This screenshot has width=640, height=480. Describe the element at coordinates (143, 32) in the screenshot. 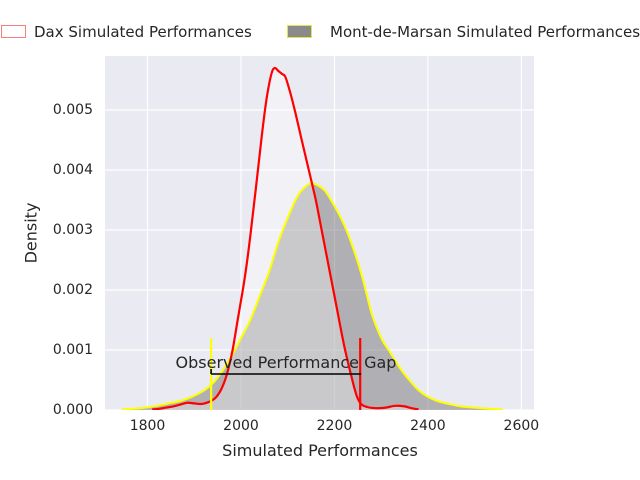

I see `legend-label-dax: Dax Simulated Performances` at that location.